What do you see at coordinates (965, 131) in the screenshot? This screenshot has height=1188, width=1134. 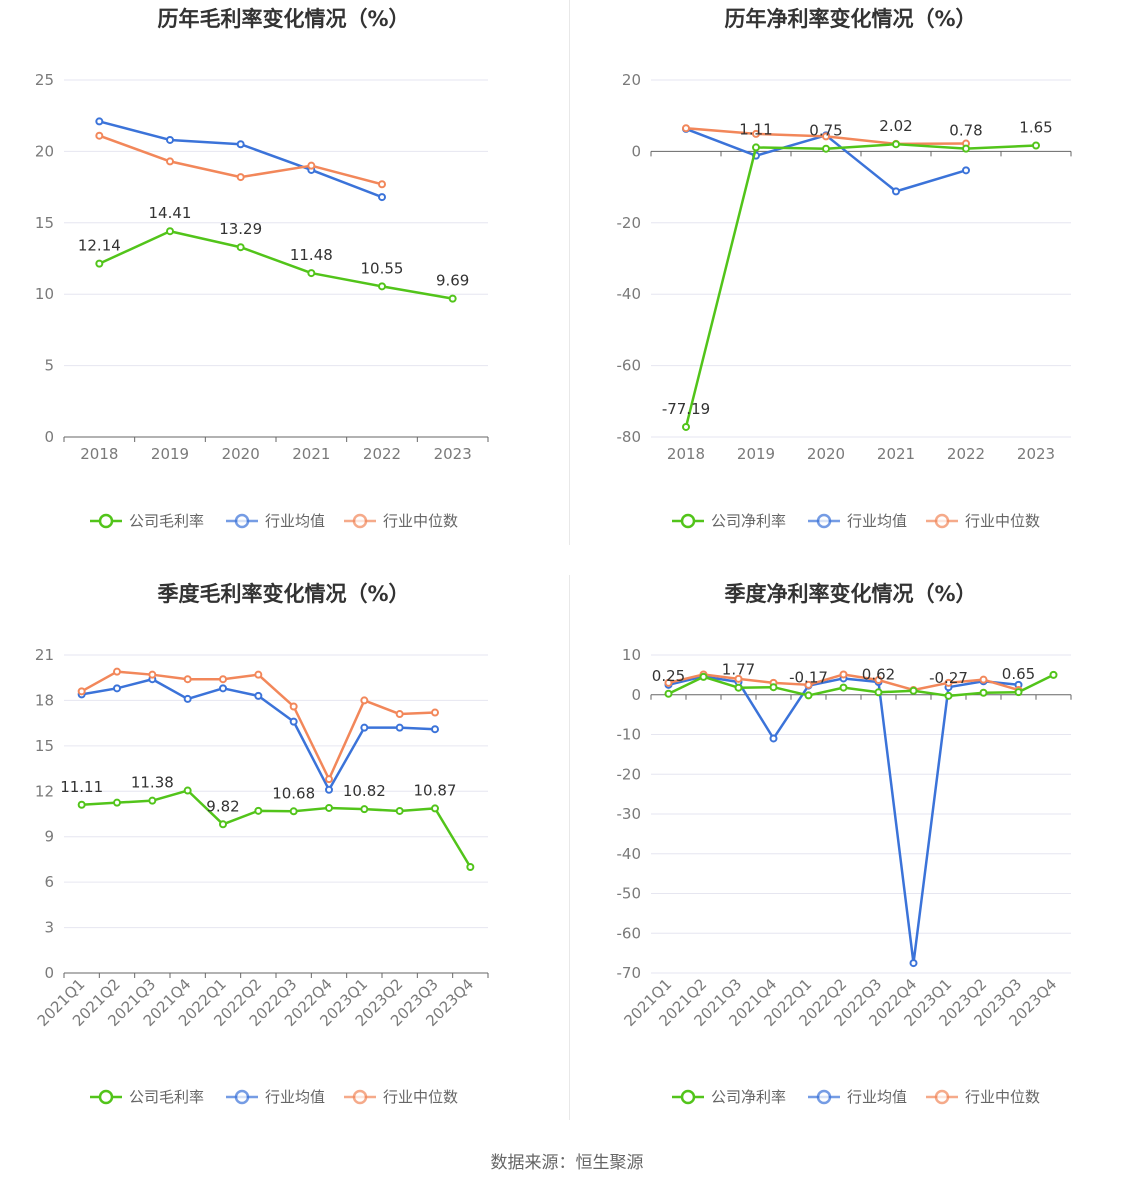 I see `company-data-label: 0.78` at bounding box center [965, 131].